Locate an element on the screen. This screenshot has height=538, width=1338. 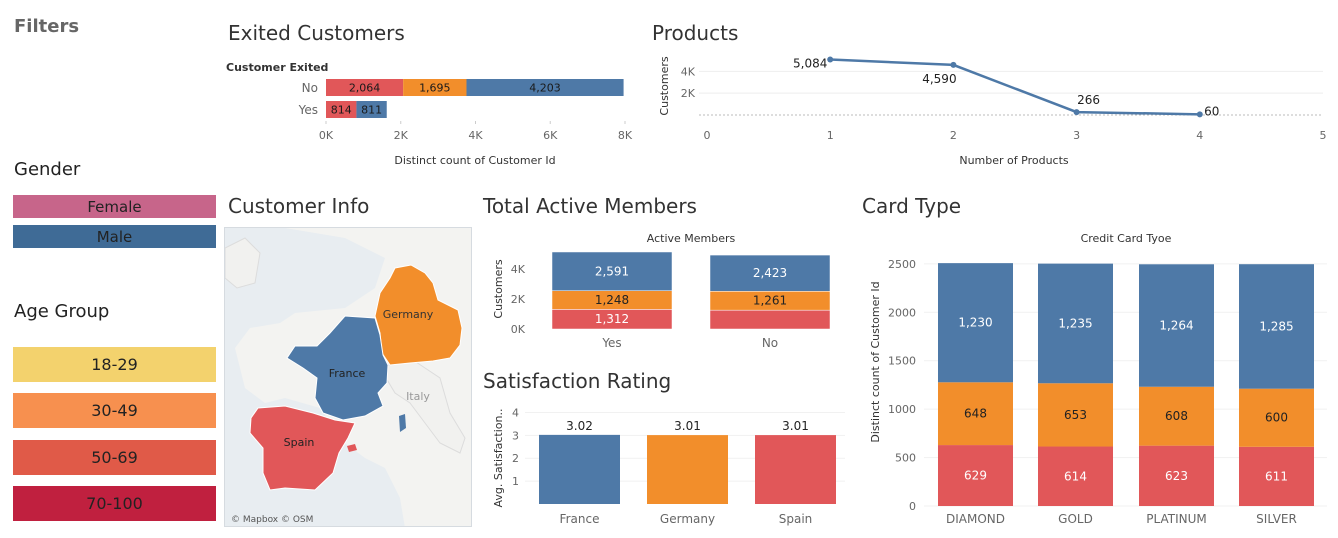
card-segment-label: 1,235 is located at coordinates (1075, 323).